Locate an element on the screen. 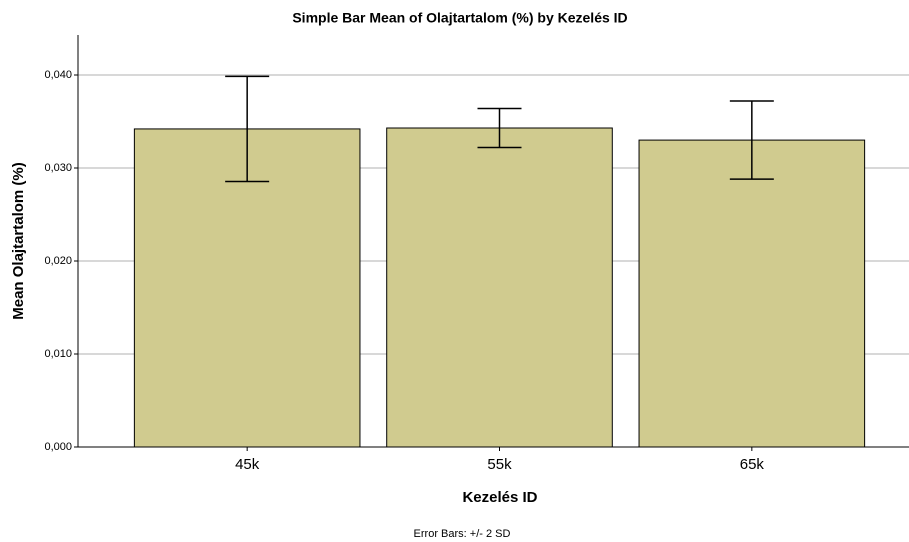 This screenshot has width=909, height=542. y-tick-label: 0,020 is located at coordinates (58, 261).